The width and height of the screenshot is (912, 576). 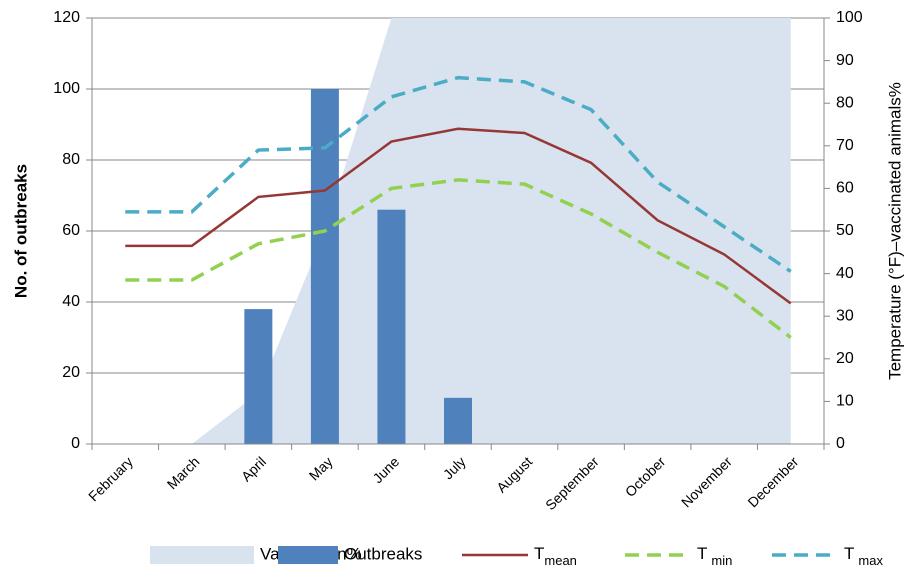 I want to click on x-tick-label: May, so click(x=321, y=468).